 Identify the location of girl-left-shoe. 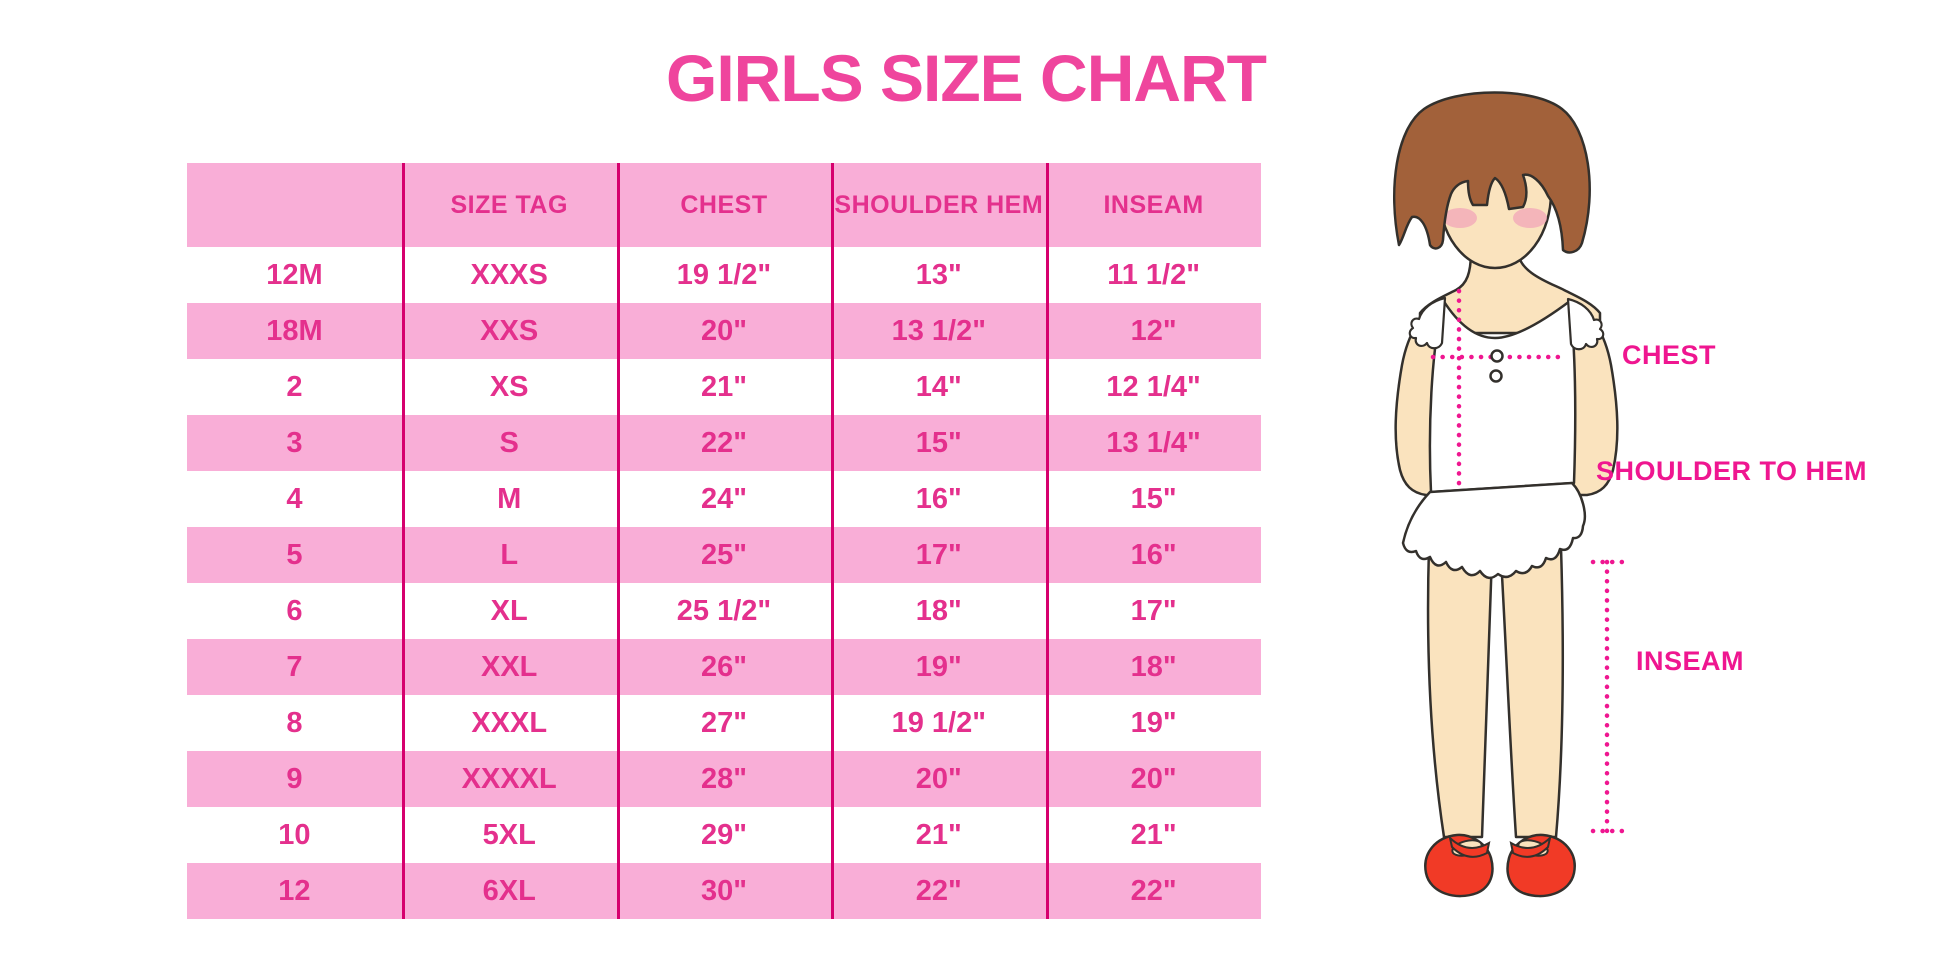
(1459, 865).